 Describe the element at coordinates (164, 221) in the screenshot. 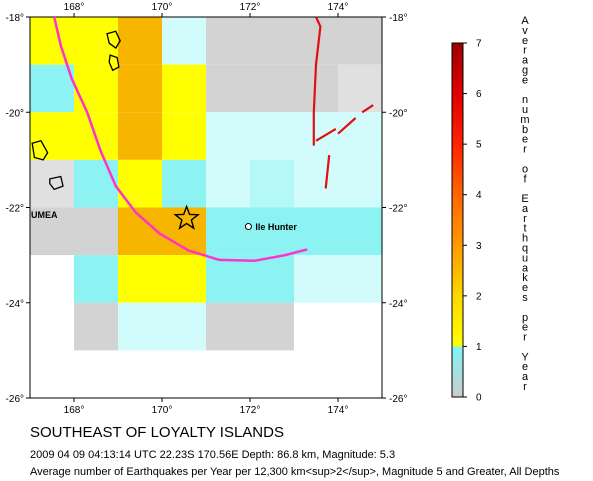

I see `place-markers: UMEA Ile Hunter` at that location.